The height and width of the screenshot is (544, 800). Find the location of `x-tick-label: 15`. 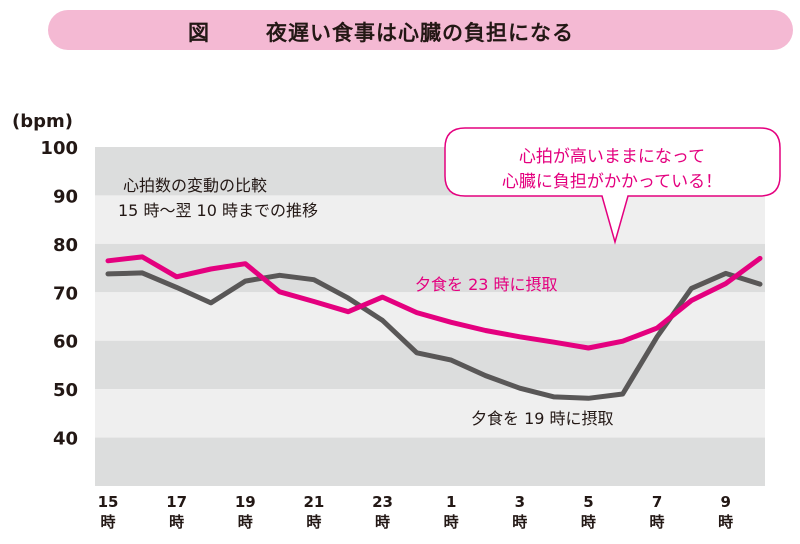

x-tick-label: 15 is located at coordinates (108, 502).